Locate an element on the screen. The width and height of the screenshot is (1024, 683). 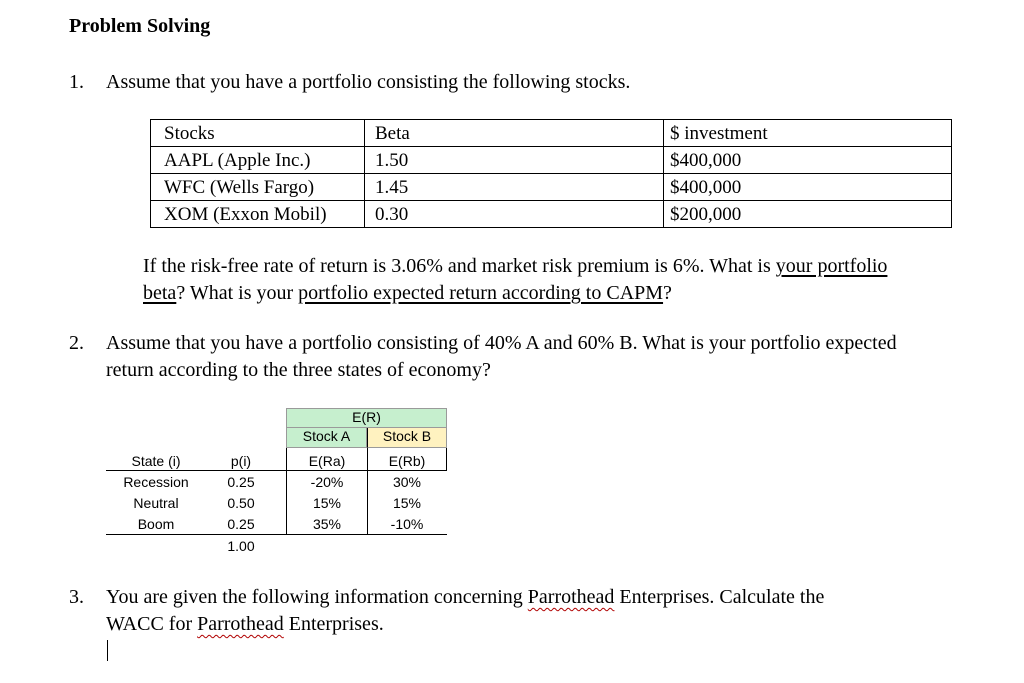
col-header-p: p(i) is located at coordinates (241, 461).